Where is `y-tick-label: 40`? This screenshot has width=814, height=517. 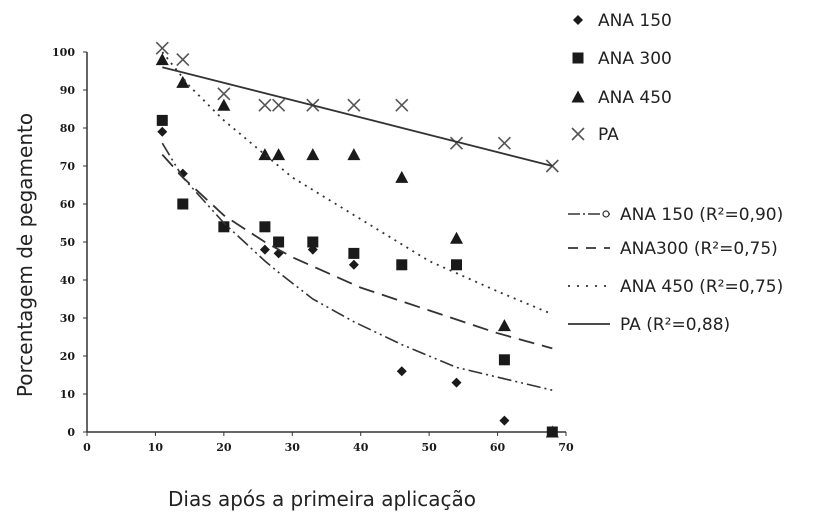
y-tick-label: 40 is located at coordinates (68, 280).